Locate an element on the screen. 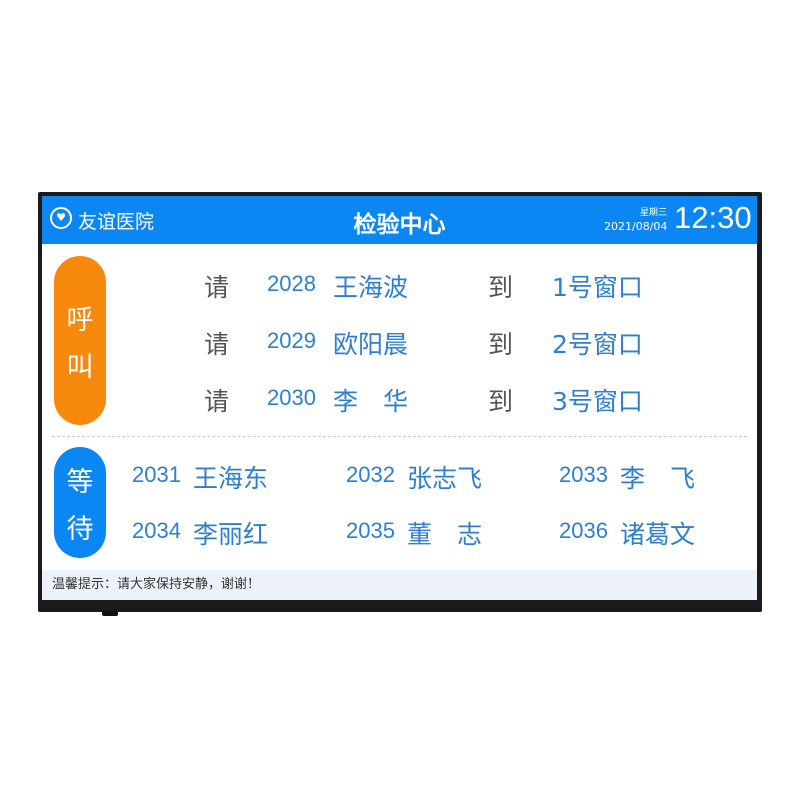 This screenshot has width=800, height=800. wait-name: 张志飞 is located at coordinates (445, 478).